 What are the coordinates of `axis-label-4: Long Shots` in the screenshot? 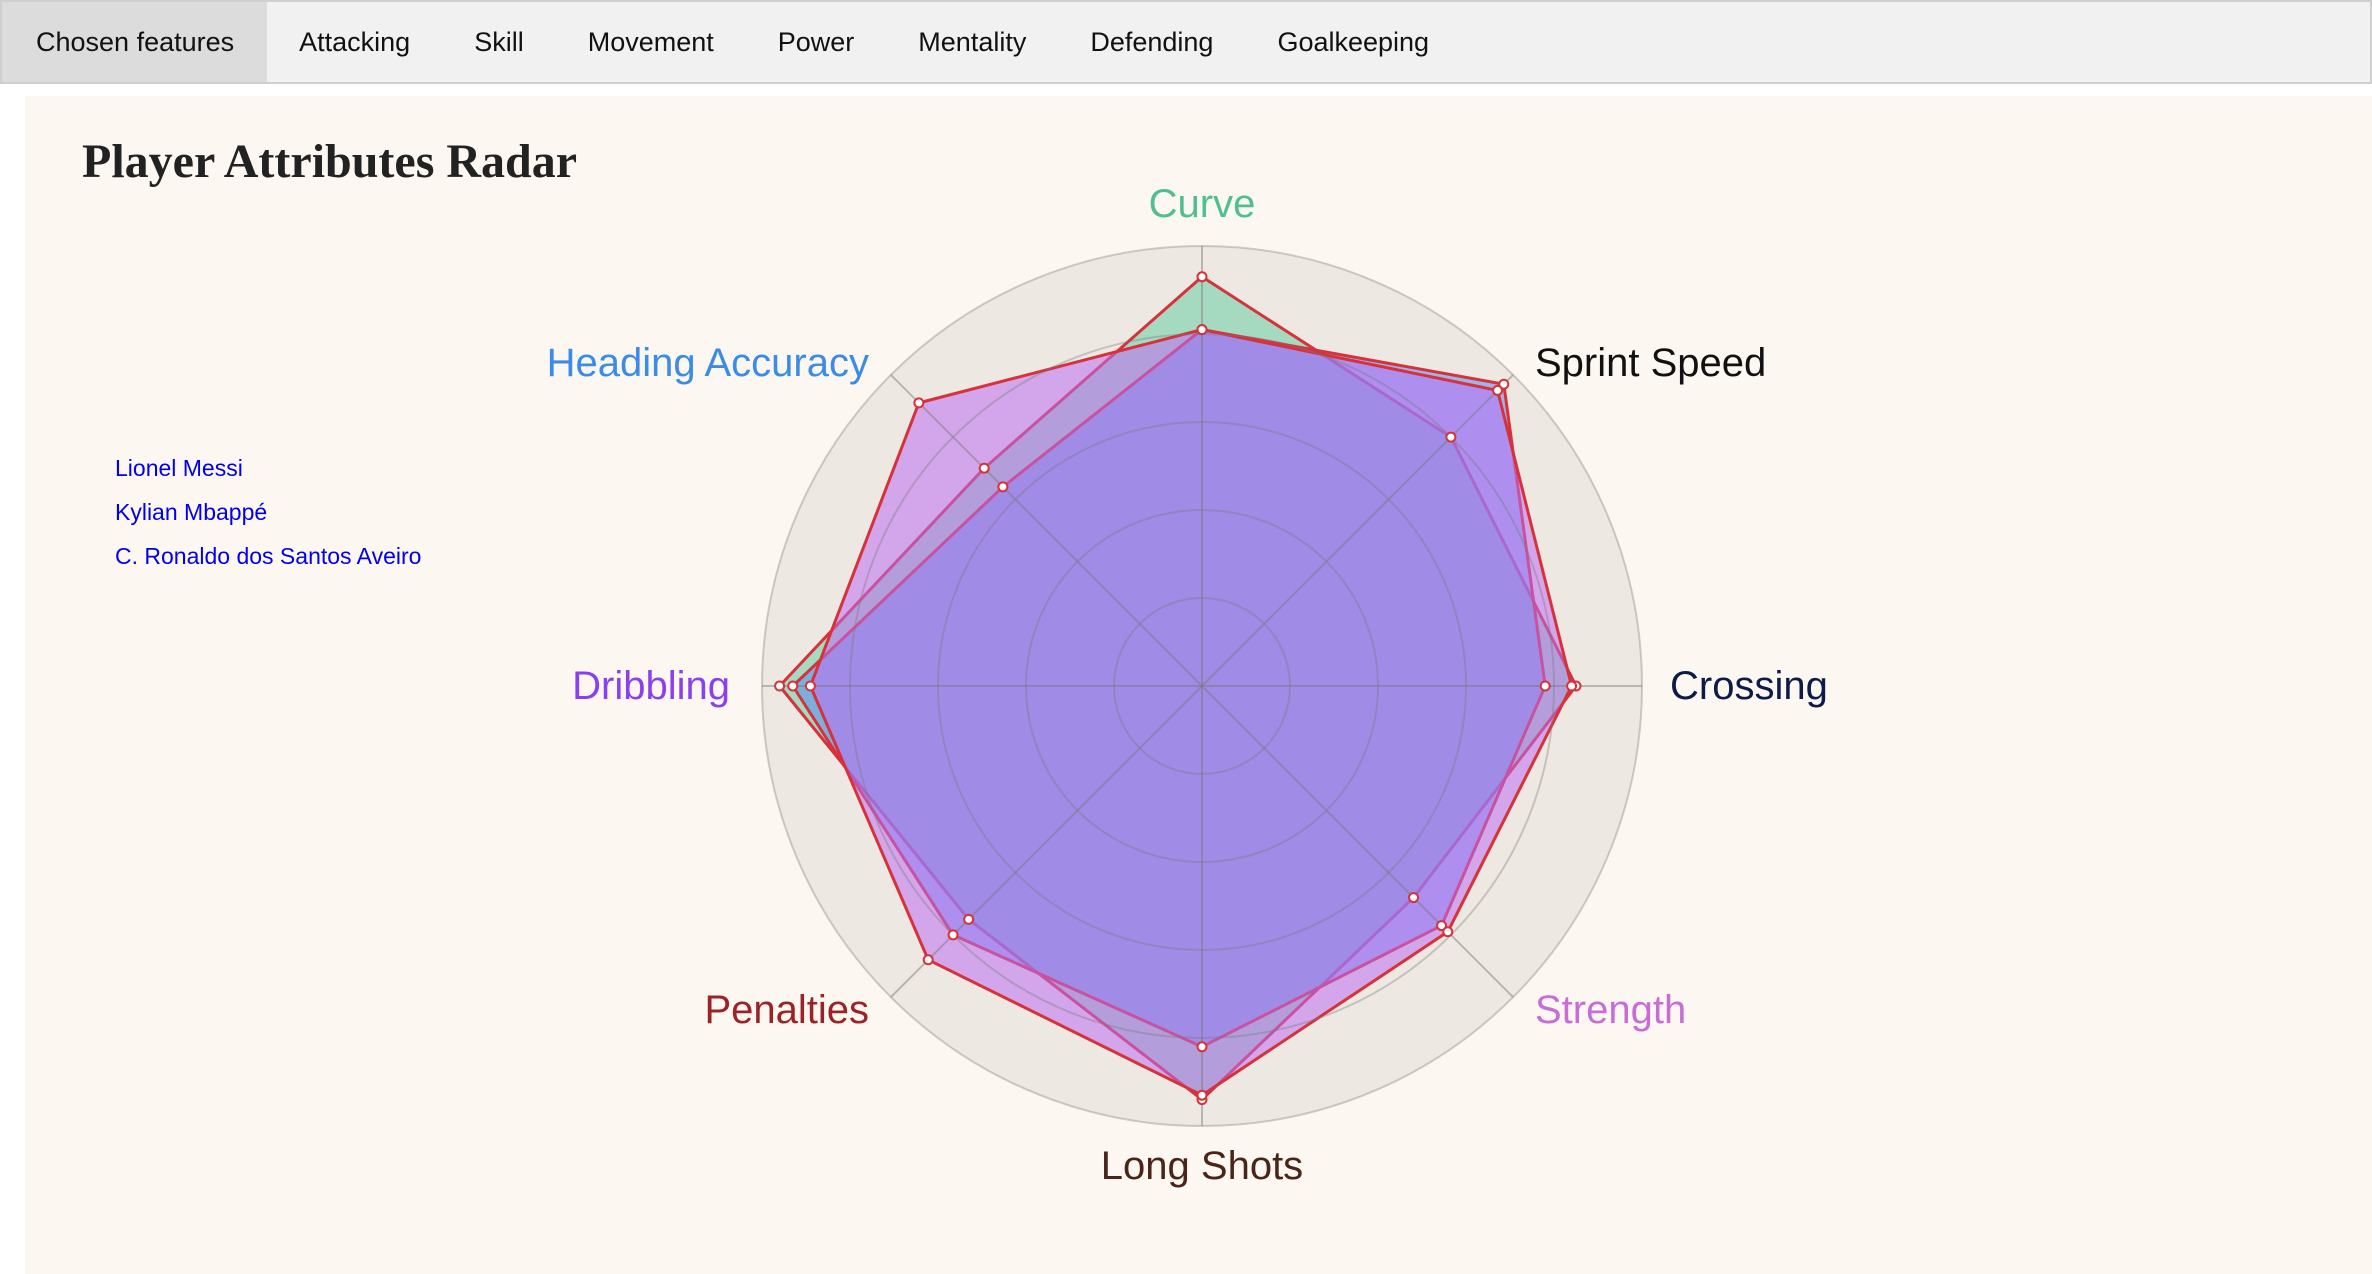 It's located at (1202, 1166).